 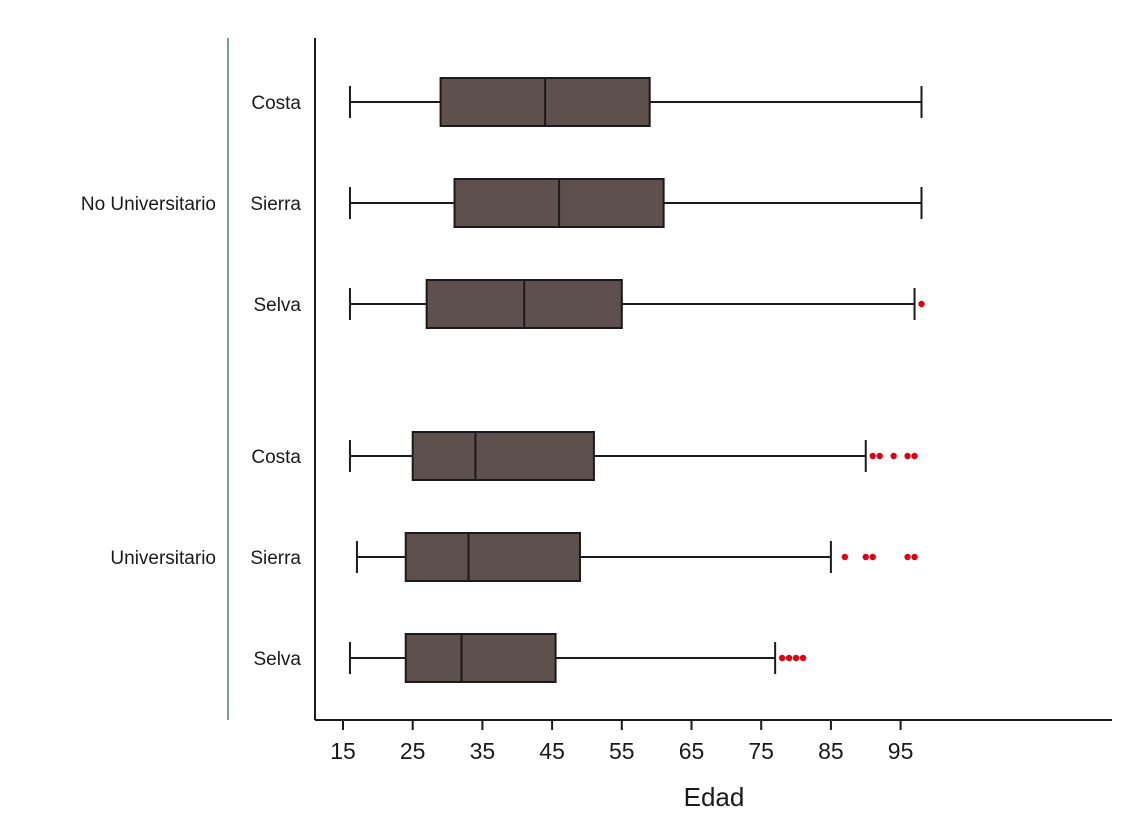 What do you see at coordinates (577, 658) in the screenshot?
I see `box-universitario-selva` at bounding box center [577, 658].